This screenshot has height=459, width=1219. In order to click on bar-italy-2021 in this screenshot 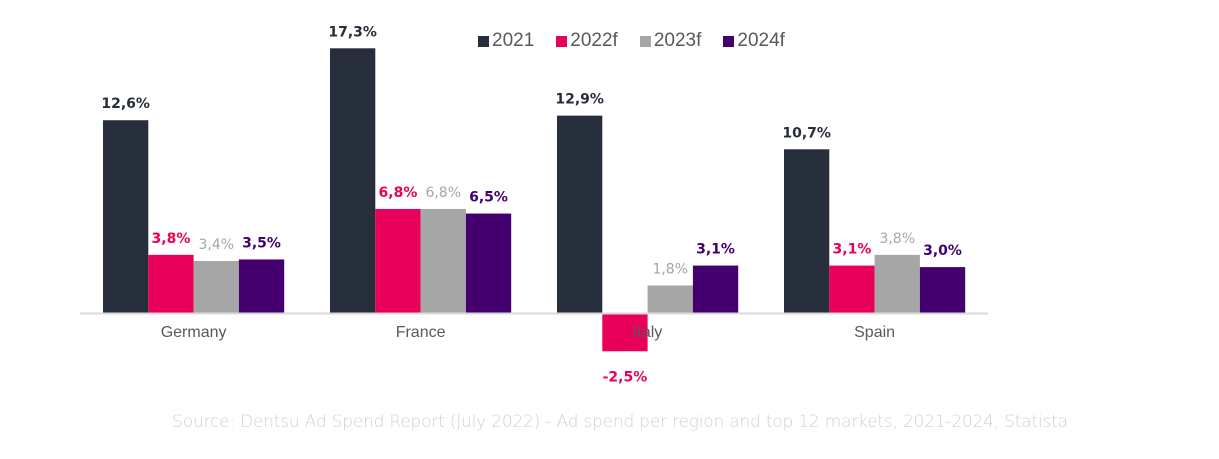, I will do `click(580, 214)`.